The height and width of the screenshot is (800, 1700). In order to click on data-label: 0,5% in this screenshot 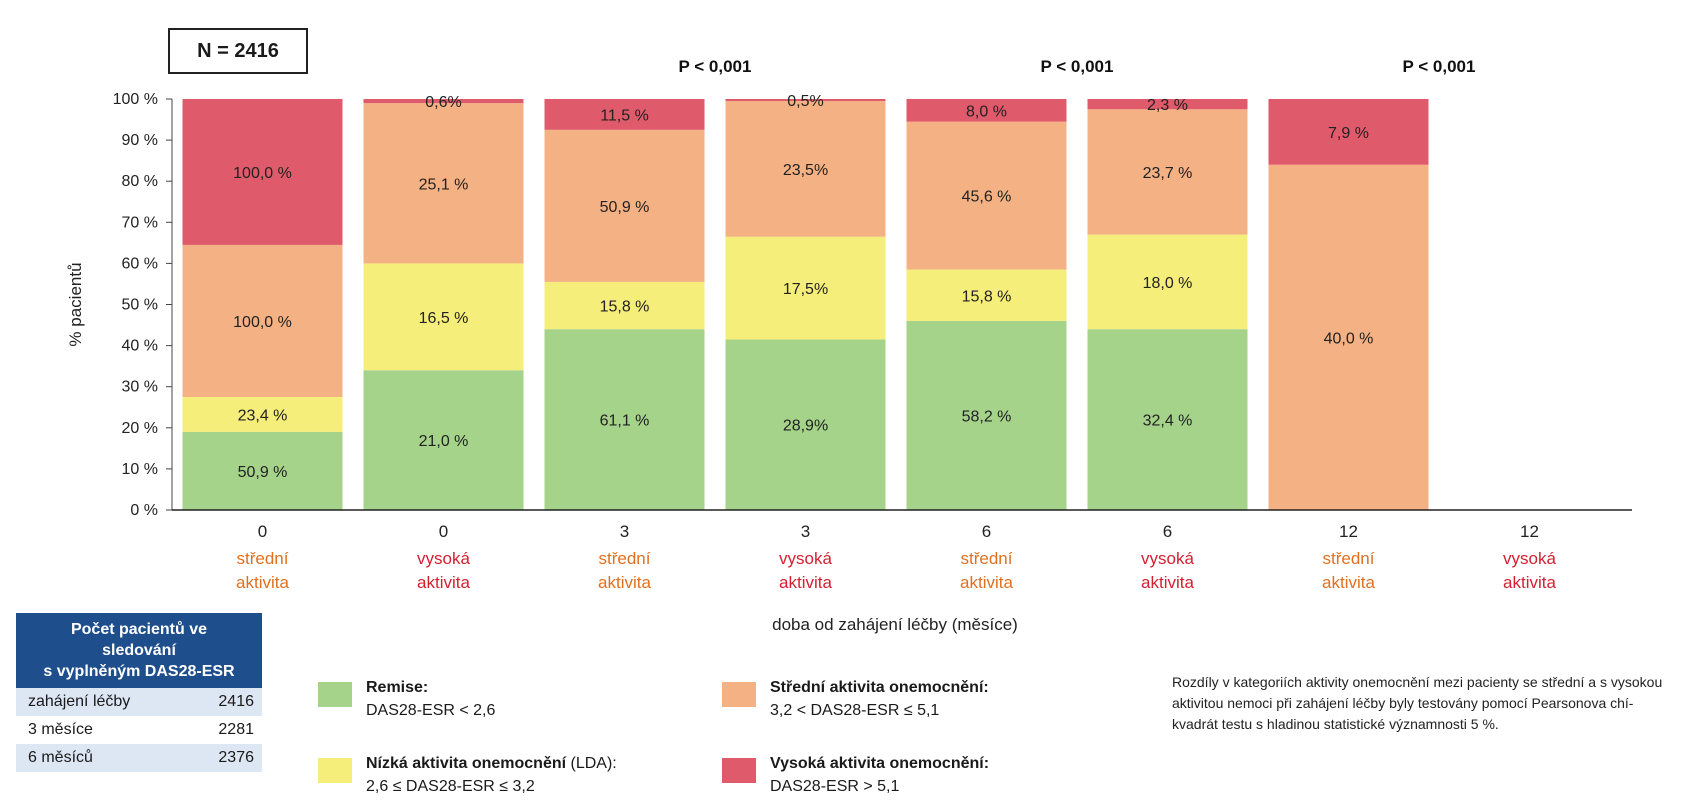, I will do `click(805, 101)`.